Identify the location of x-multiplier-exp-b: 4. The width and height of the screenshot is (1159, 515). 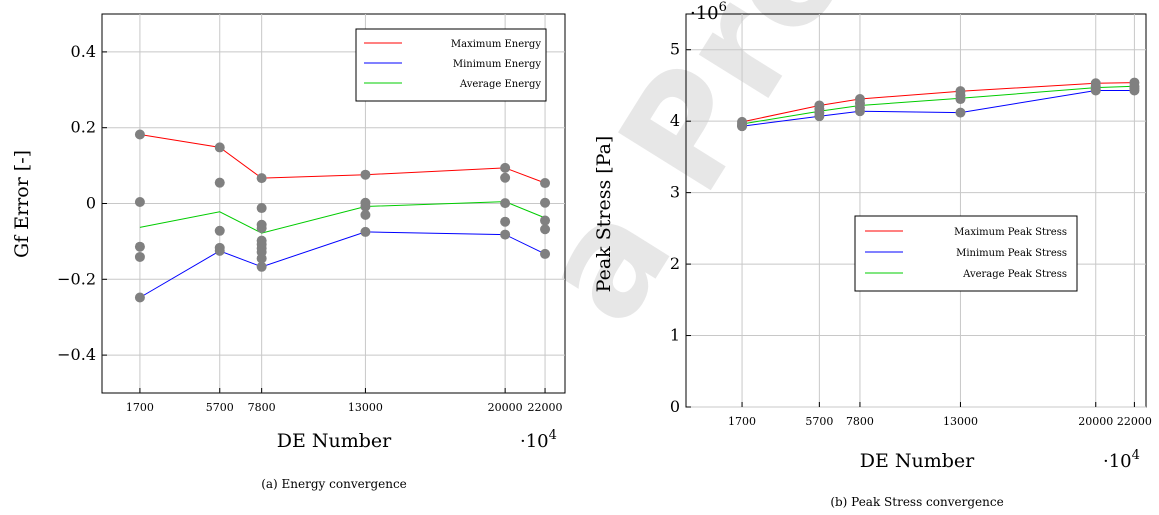
(1136, 455).